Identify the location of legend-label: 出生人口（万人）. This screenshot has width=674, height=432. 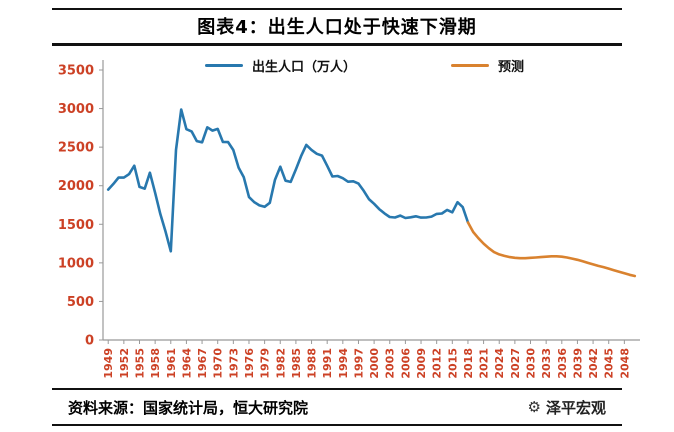
(303, 67).